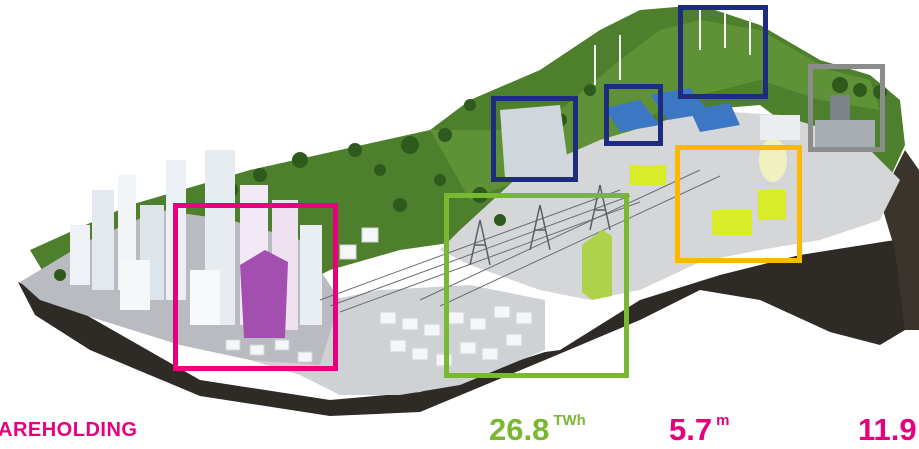  Describe the element at coordinates (723, 420) in the screenshot. I see `customers-unit: m` at that location.